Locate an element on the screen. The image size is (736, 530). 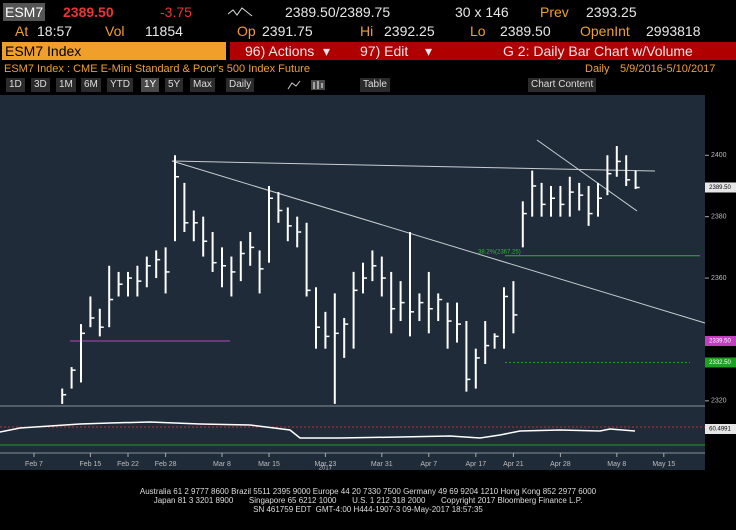
x-tick-label: Mar 8 is located at coordinates (222, 464).